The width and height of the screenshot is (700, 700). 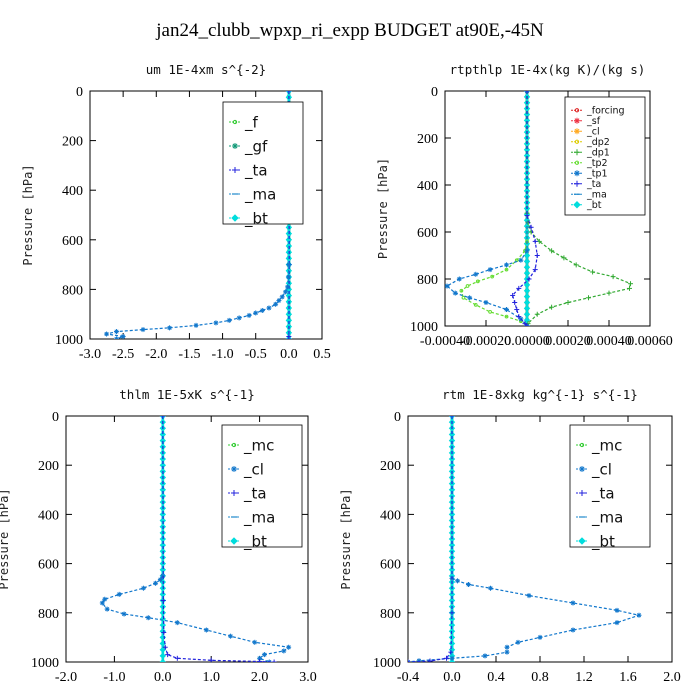 I want to click on legend: _forcing_sf_cl_dp2_dp1_tp2_tp1_ta_ma_bt, so click(x=605, y=156).